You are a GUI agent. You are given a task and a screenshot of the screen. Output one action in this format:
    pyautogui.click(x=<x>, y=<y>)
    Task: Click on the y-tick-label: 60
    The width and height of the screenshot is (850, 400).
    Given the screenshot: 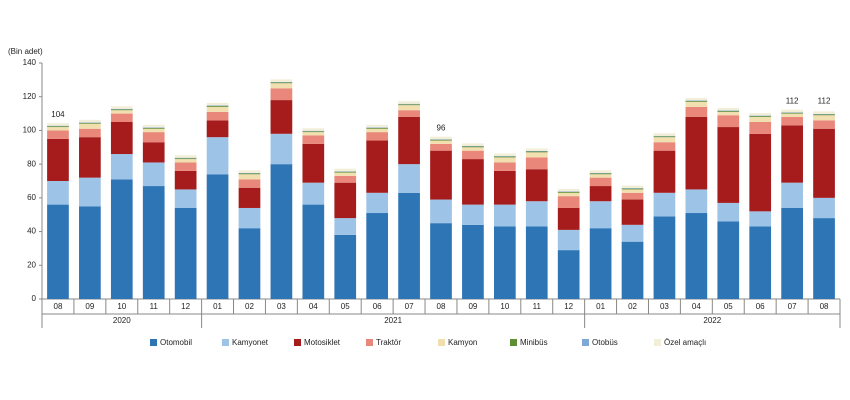 What is the action you would take?
    pyautogui.click(x=31, y=197)
    